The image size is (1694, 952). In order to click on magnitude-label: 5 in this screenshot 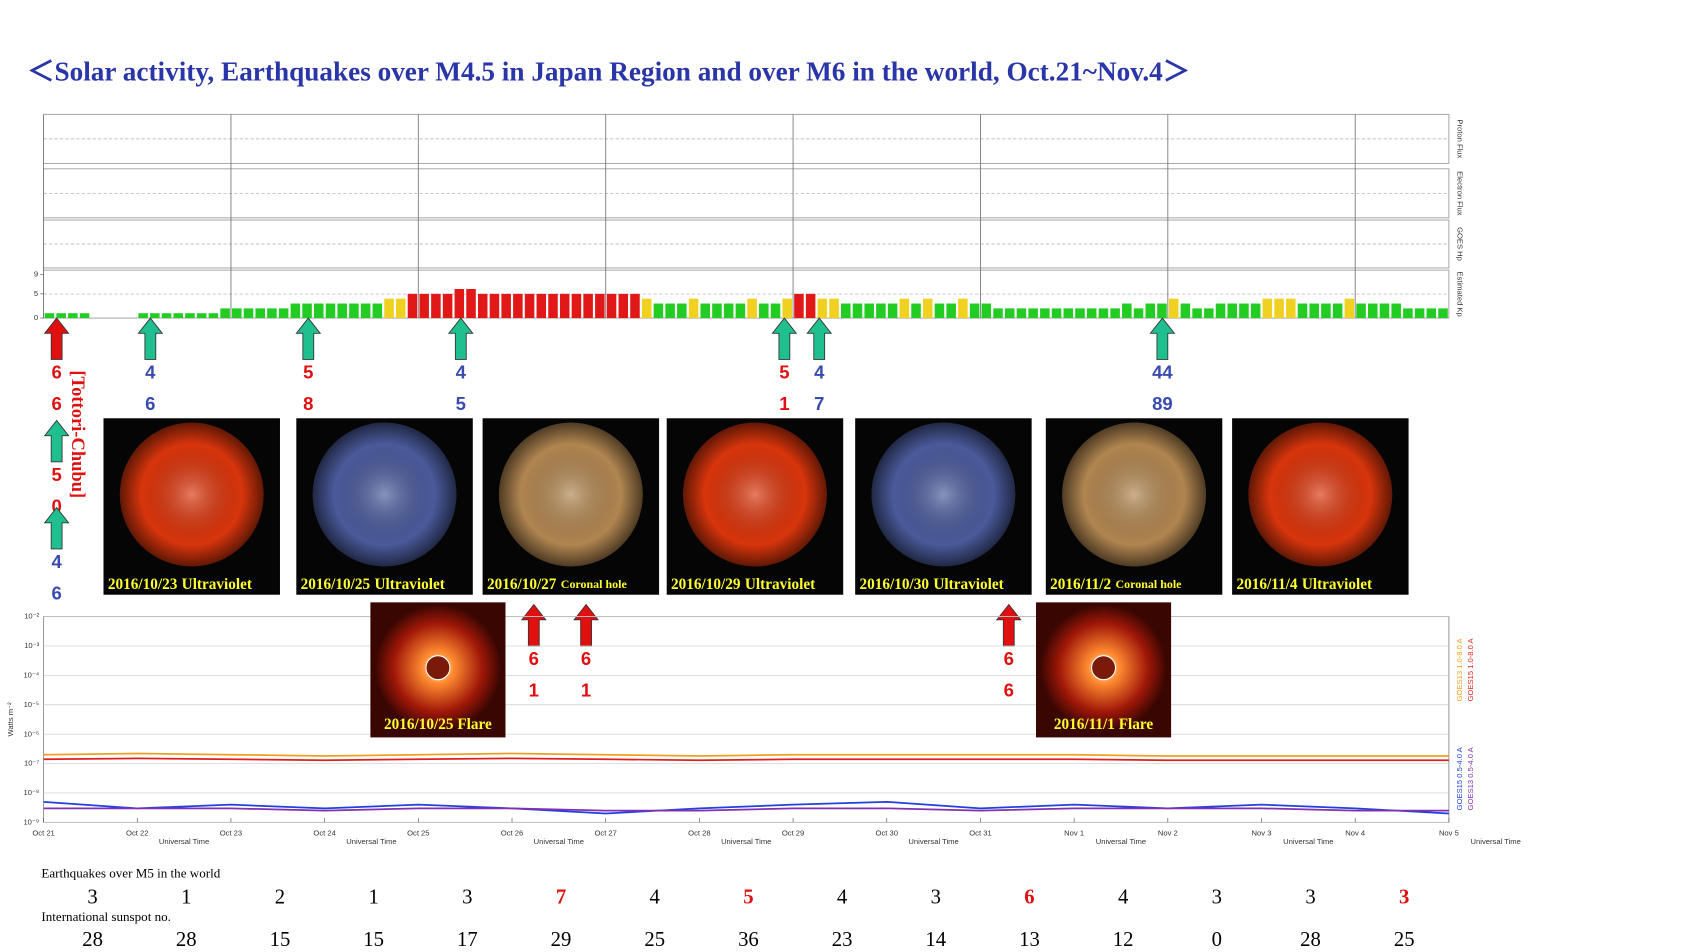, I will do `click(461, 403)`.